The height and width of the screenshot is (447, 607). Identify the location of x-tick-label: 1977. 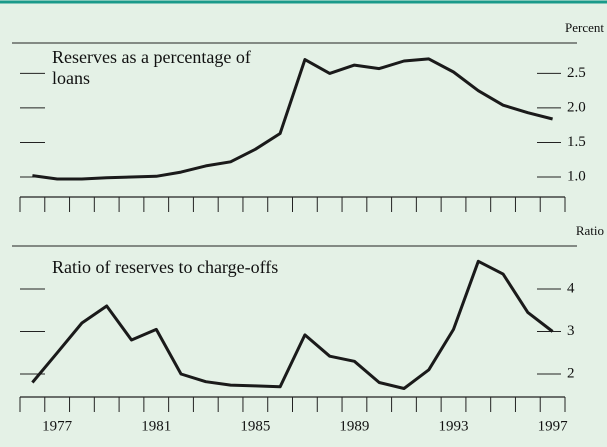
(57, 426).